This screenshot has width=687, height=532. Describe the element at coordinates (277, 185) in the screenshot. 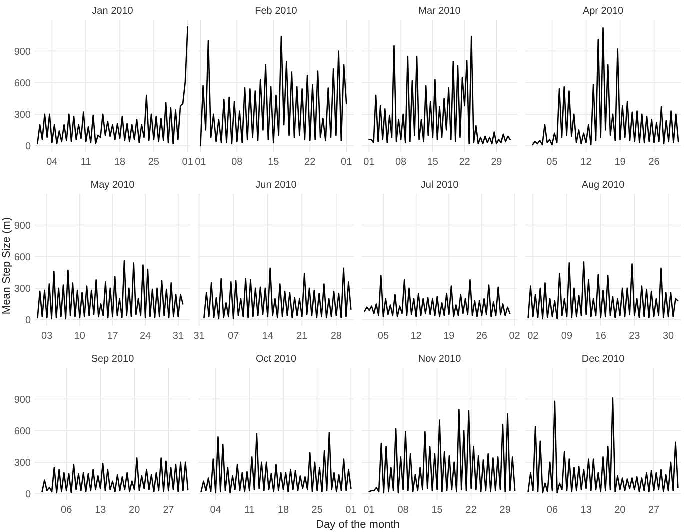

I see `chart-title: Jun 2010` at that location.